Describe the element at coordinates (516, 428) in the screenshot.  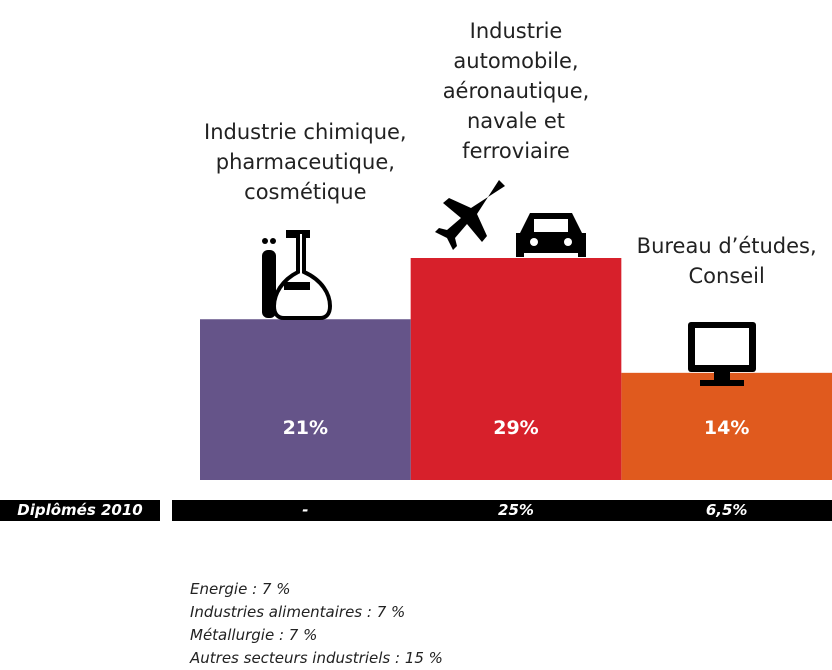
I see `value-label: 29%` at that location.